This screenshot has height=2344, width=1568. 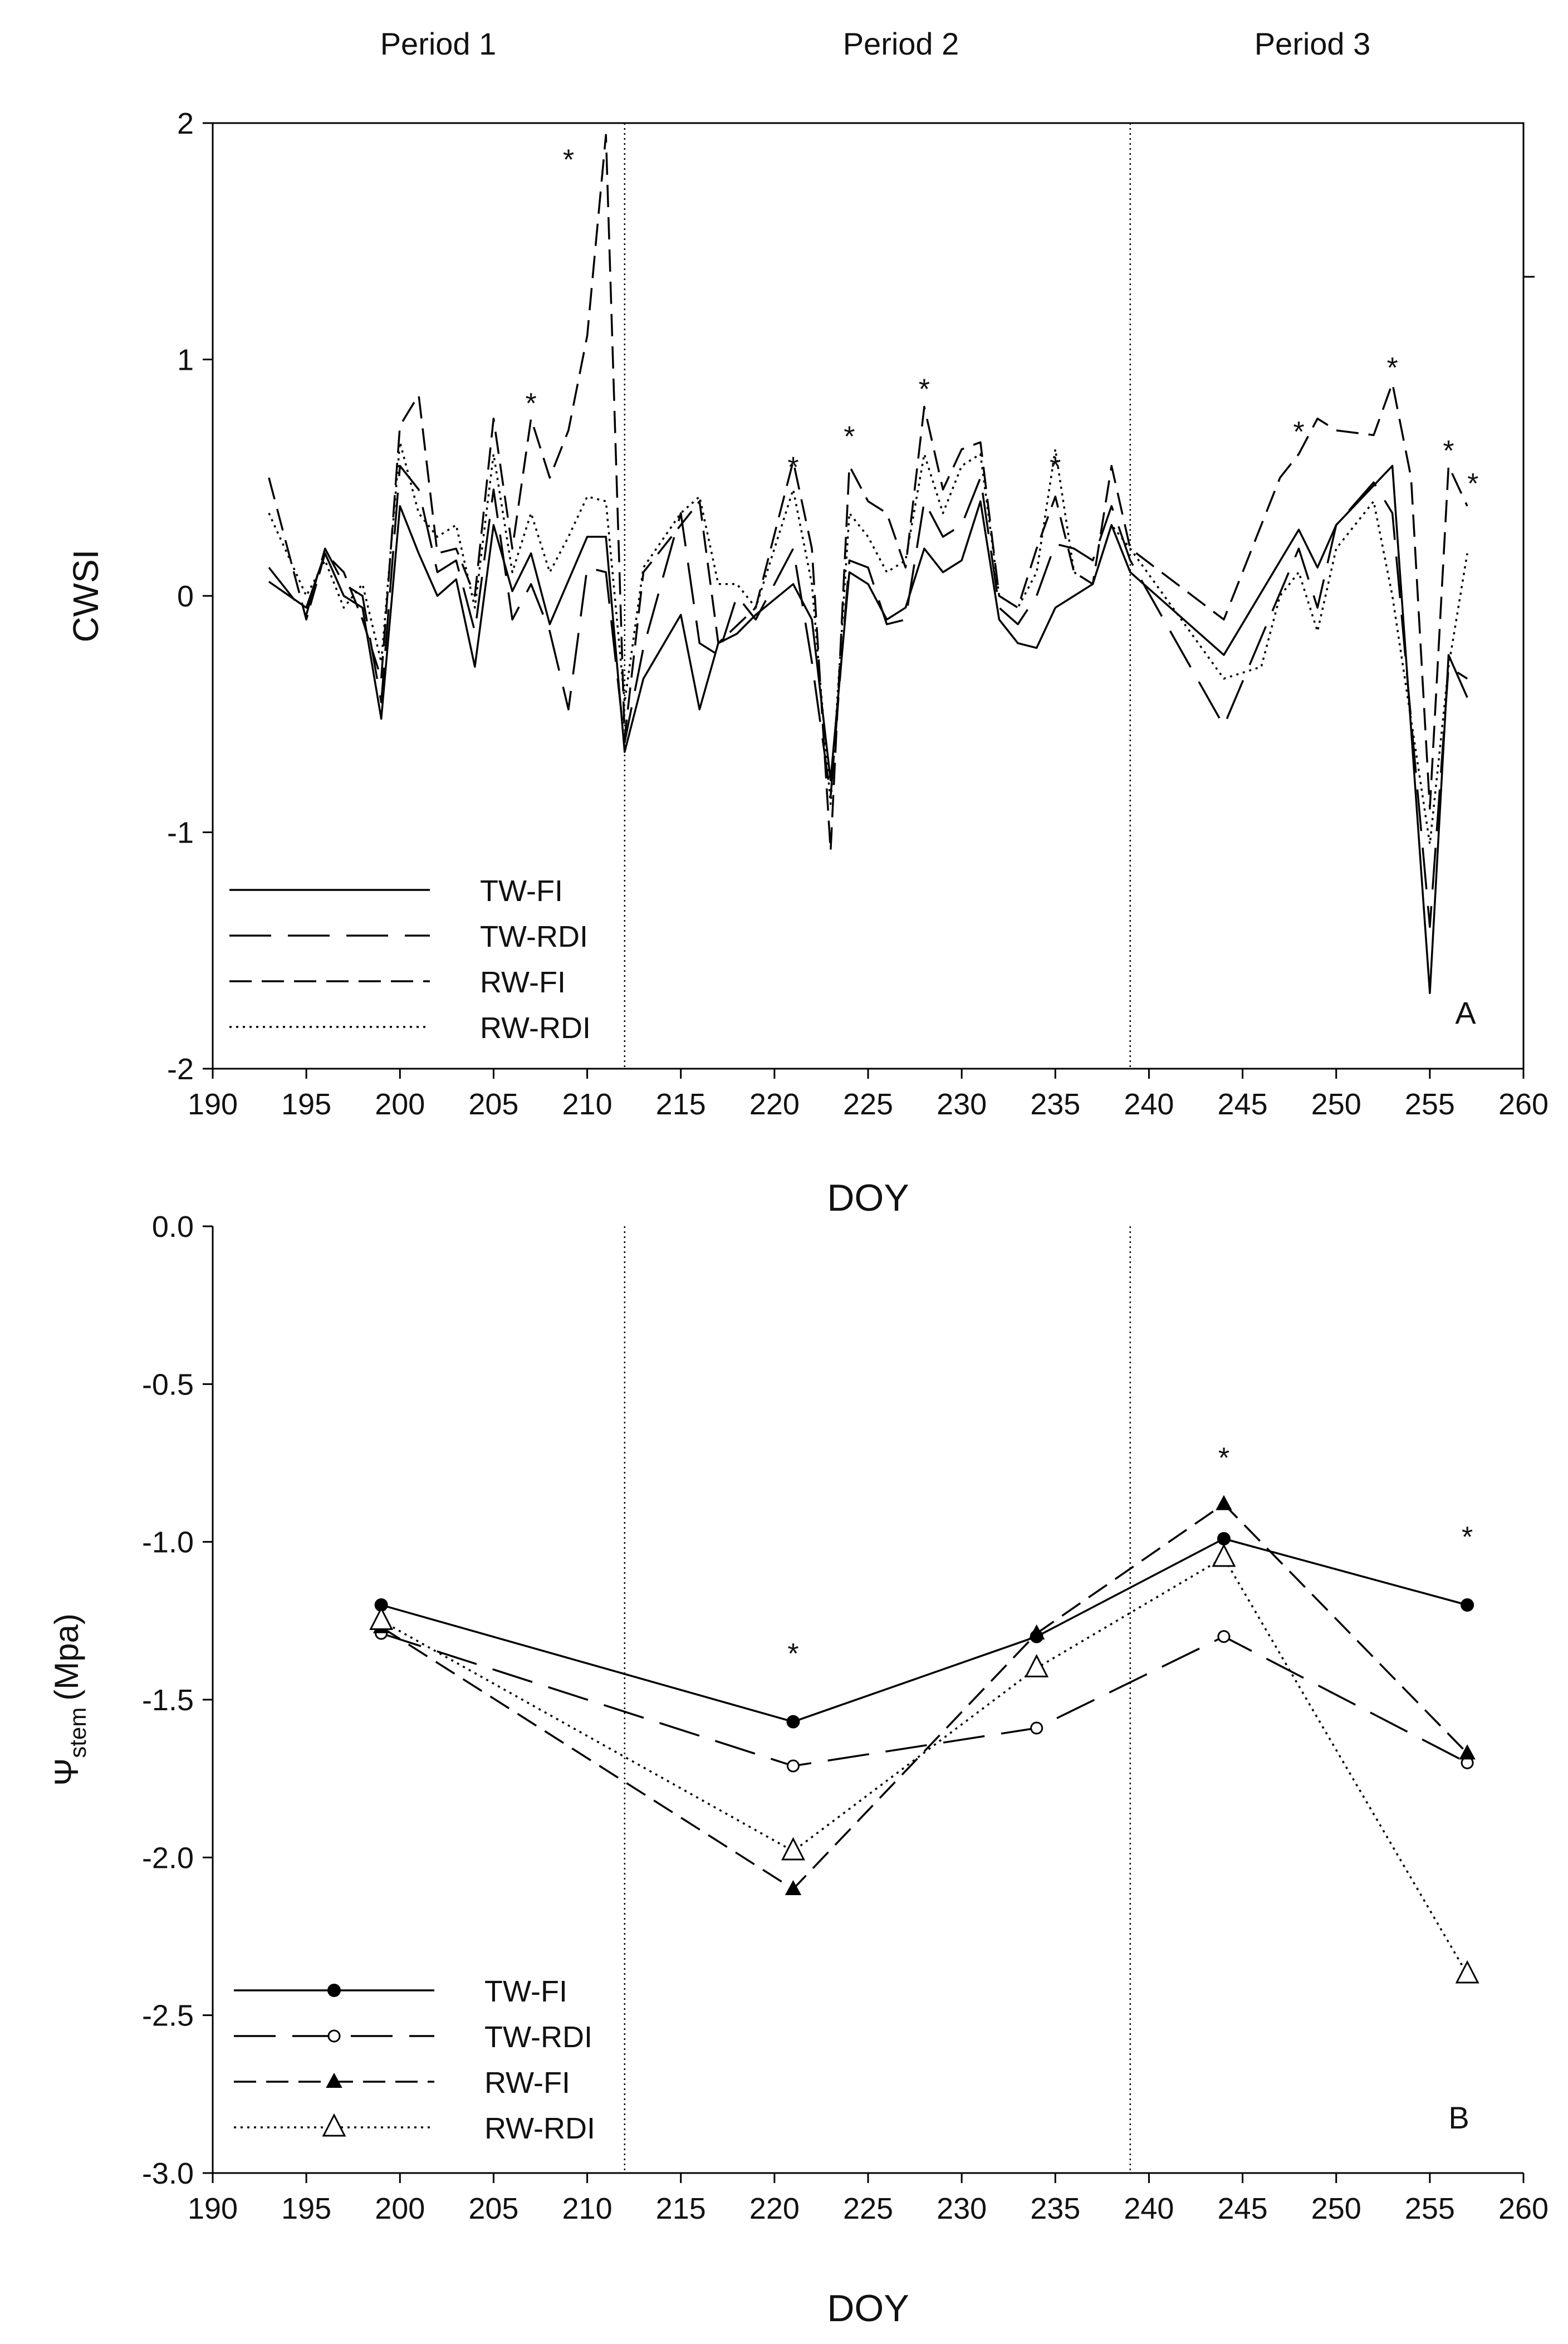 I want to click on panel-a-x-tick-label: 220, so click(x=774, y=1104).